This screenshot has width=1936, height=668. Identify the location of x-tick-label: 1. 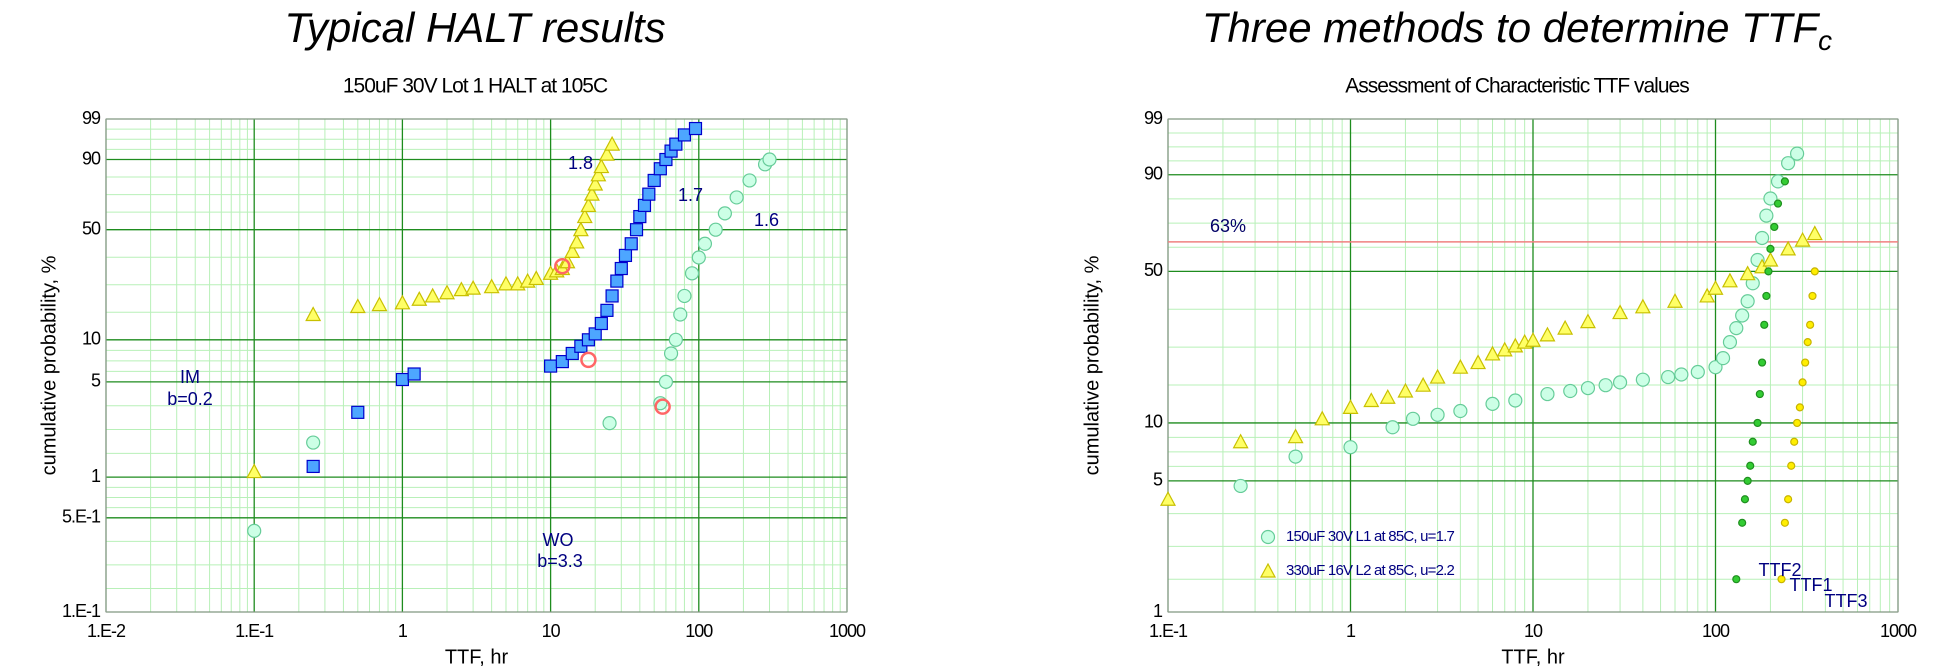
(403, 631).